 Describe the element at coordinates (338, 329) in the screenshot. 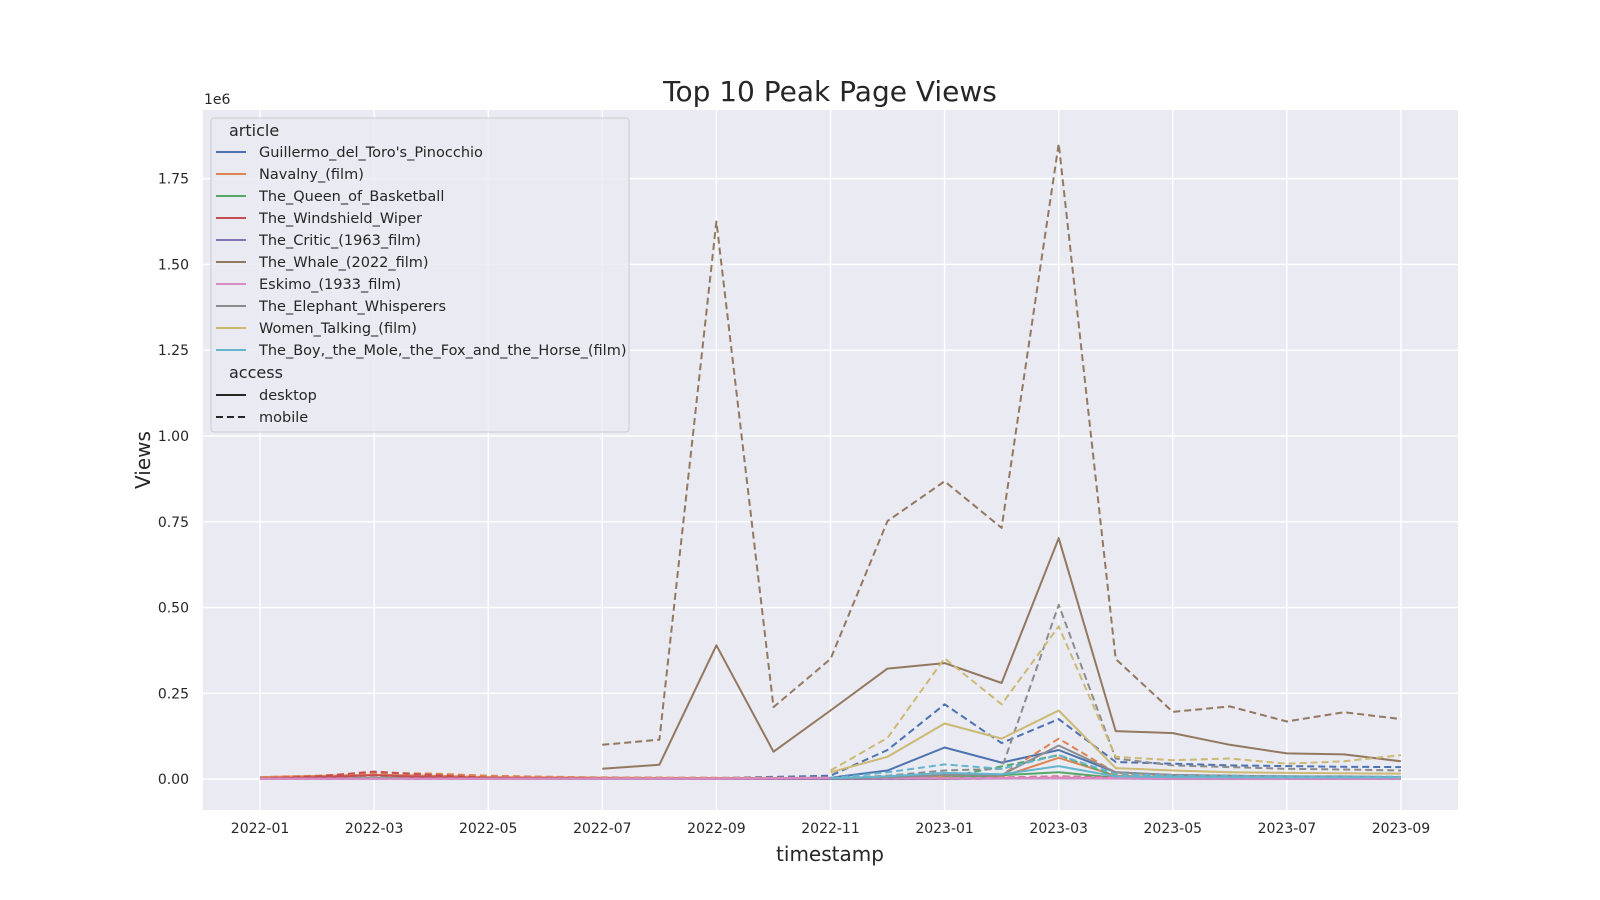

I see `legend-entry-label: Women_Talking_(film)` at that location.